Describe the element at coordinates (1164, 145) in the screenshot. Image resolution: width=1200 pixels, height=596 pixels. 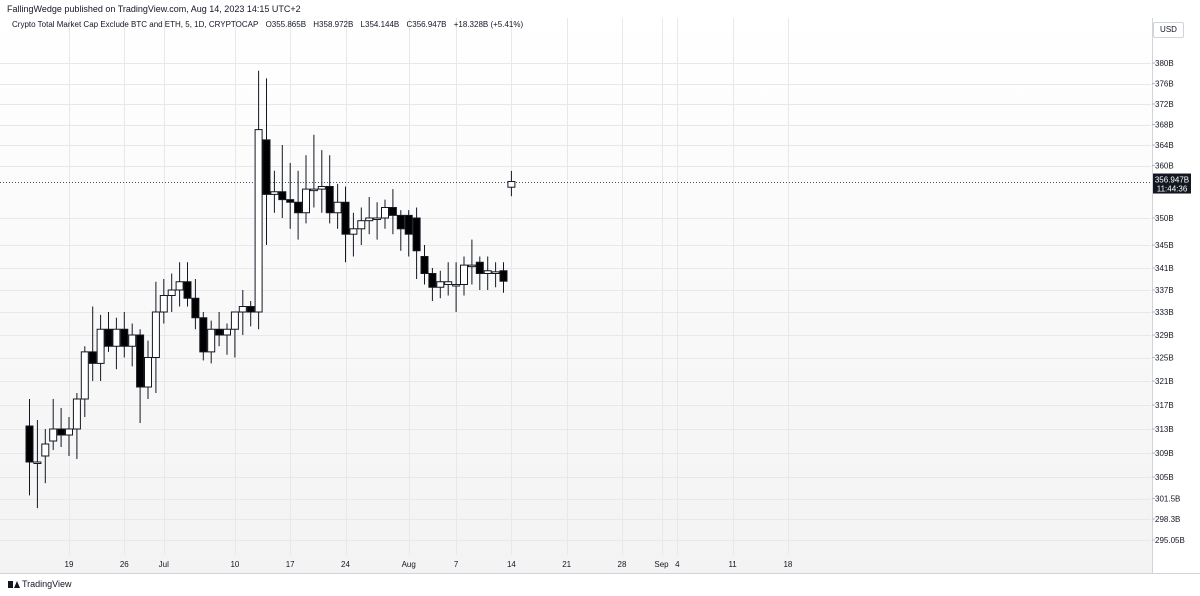
I see `y-tick-label: 364B` at that location.